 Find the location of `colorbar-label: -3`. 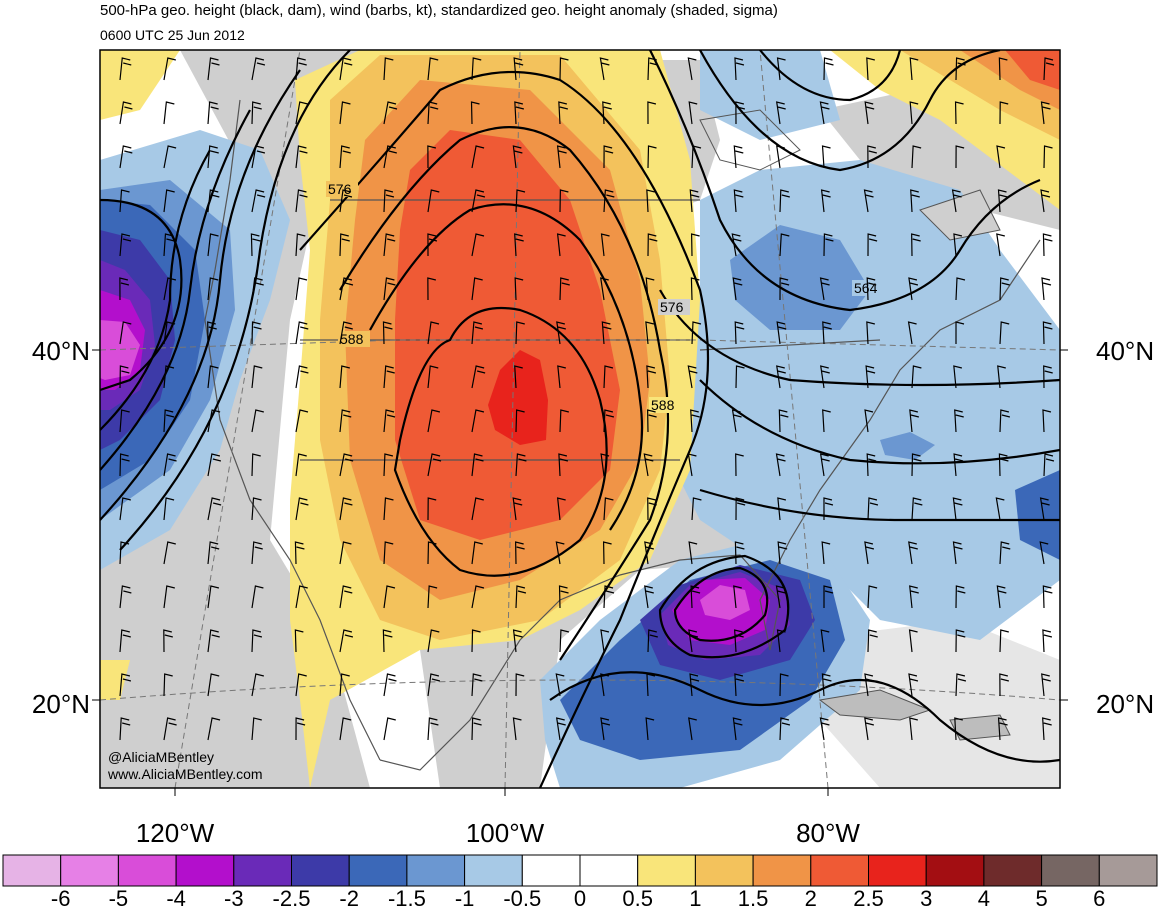

colorbar-label: -3 is located at coordinates (234, 898).